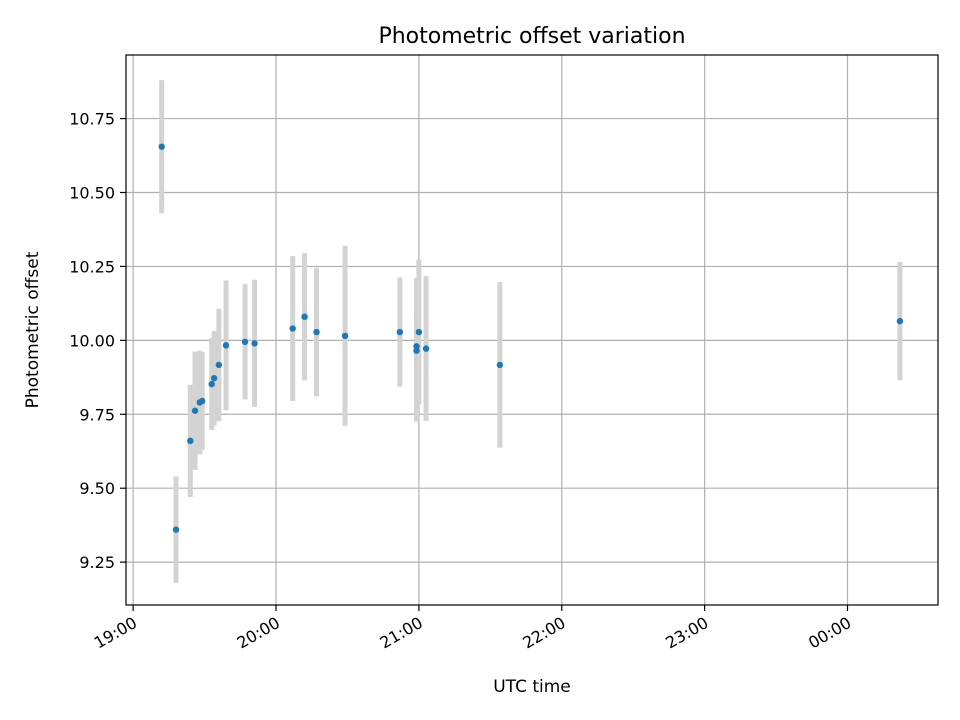 Image resolution: width=960 pixels, height=720 pixels. What do you see at coordinates (97, 488) in the screenshot?
I see `y-tick-label: 9.50` at bounding box center [97, 488].